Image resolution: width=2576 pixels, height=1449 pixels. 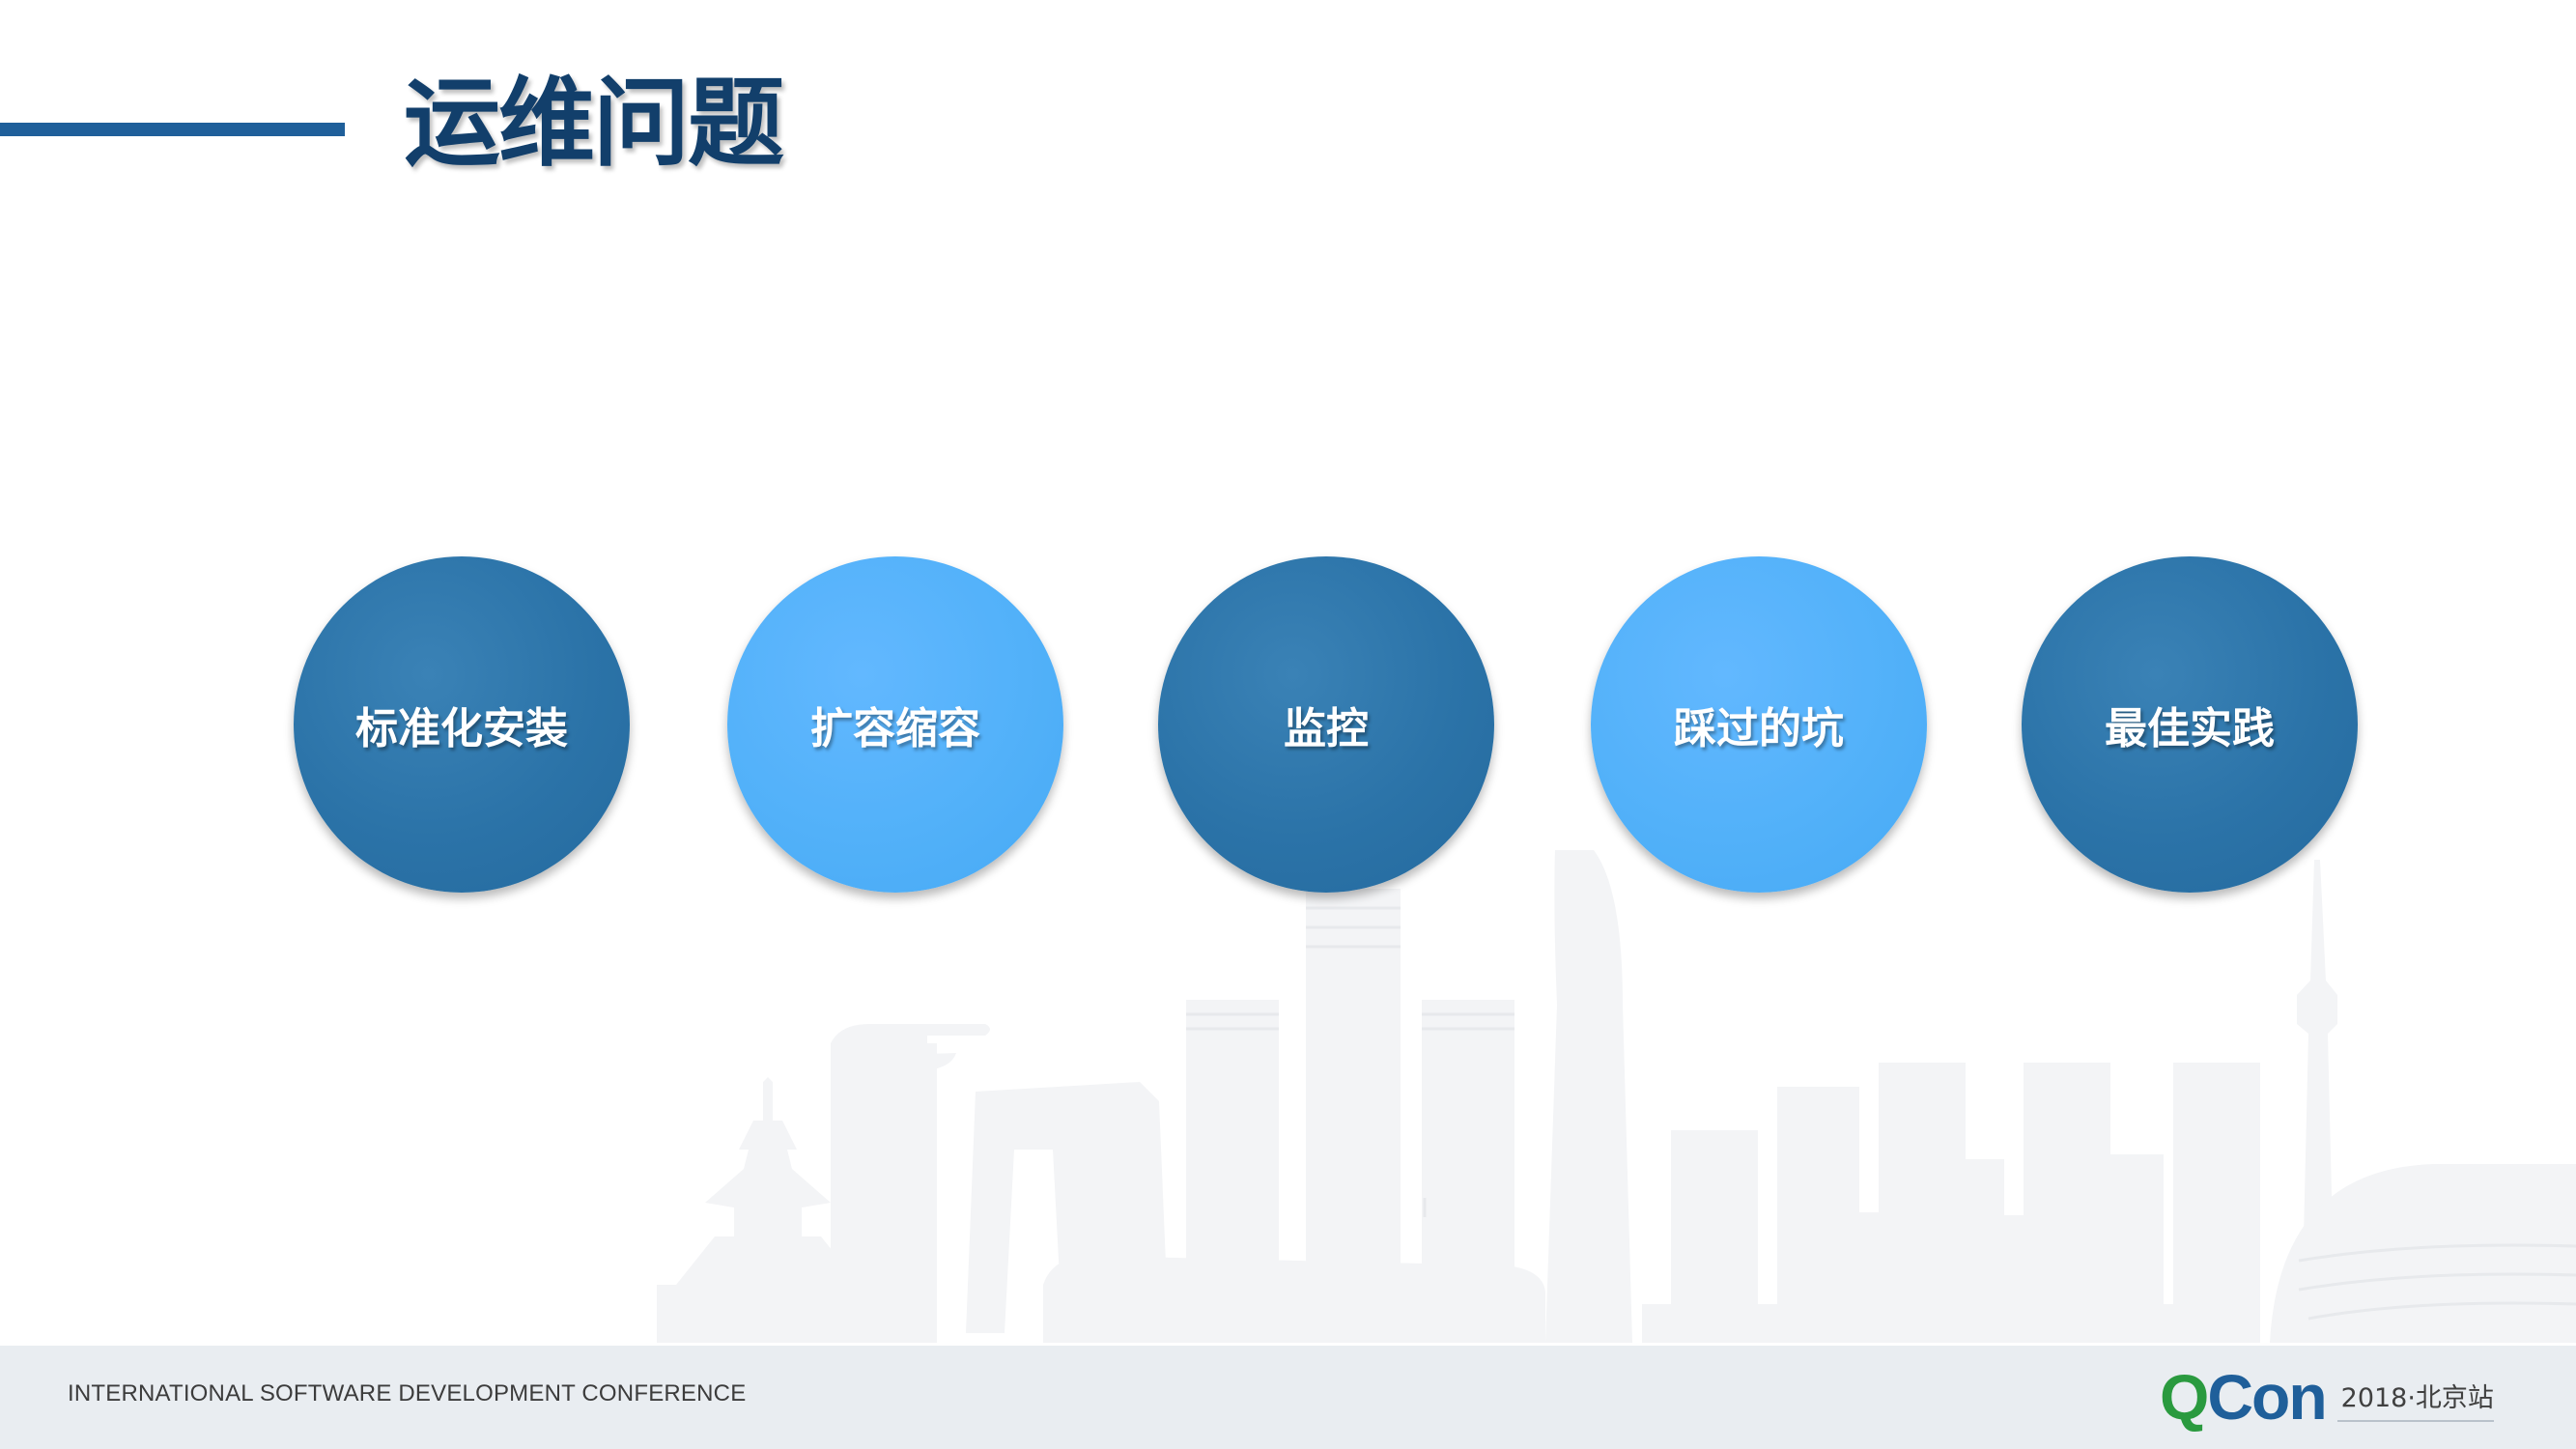 I want to click on brand: QCon 2018·北京站, so click(x=2327, y=1397).